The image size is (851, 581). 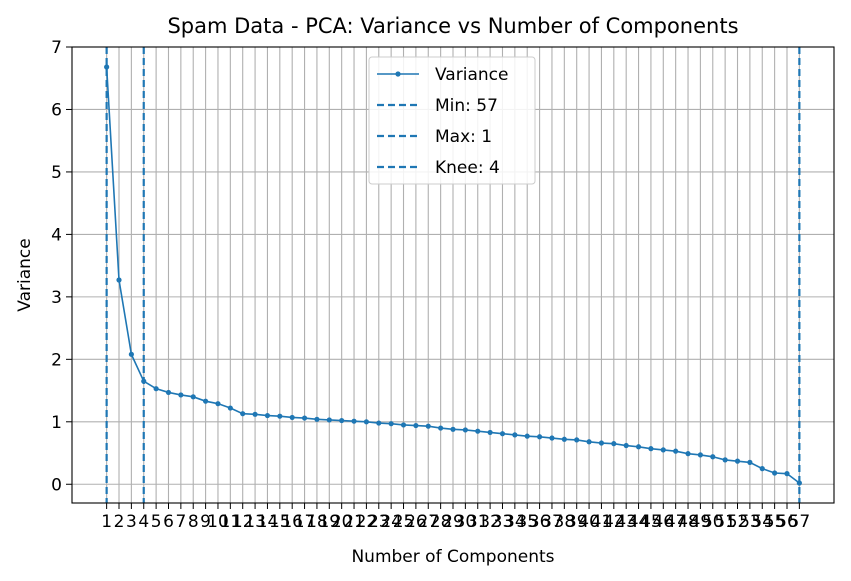 What do you see at coordinates (515, 522) in the screenshot?
I see `x-tick-label: 34` at bounding box center [515, 522].